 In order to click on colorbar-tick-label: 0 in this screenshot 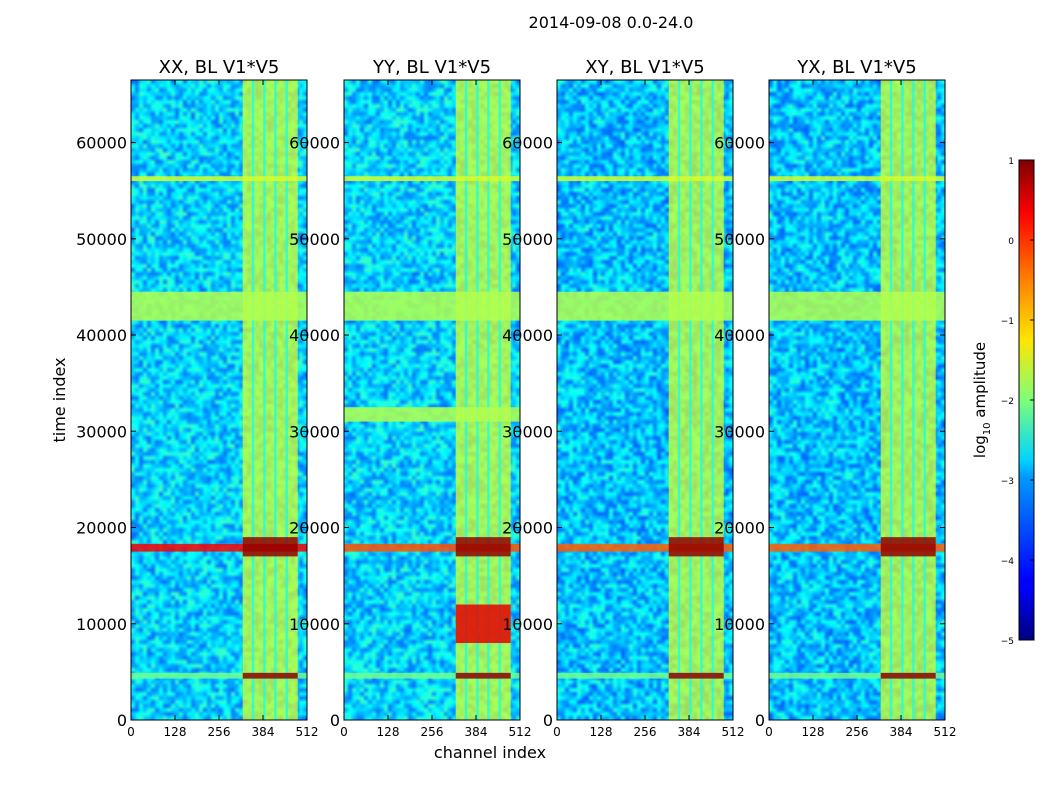, I will do `click(1011, 242)`.